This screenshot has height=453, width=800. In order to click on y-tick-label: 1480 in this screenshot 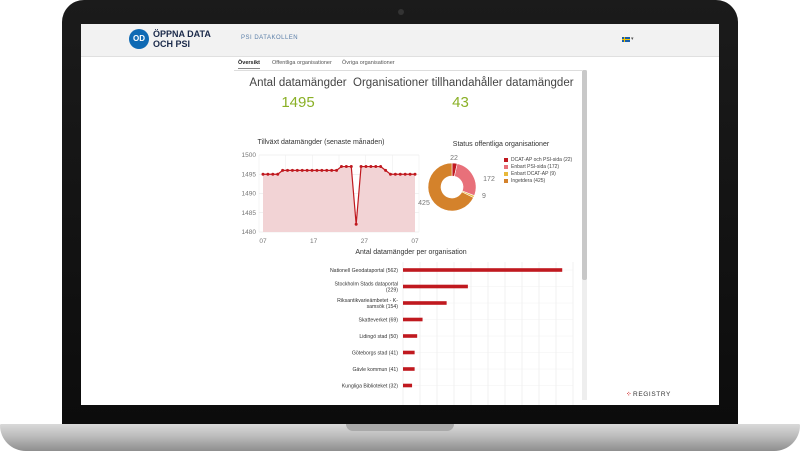, I will do `click(249, 232)`.